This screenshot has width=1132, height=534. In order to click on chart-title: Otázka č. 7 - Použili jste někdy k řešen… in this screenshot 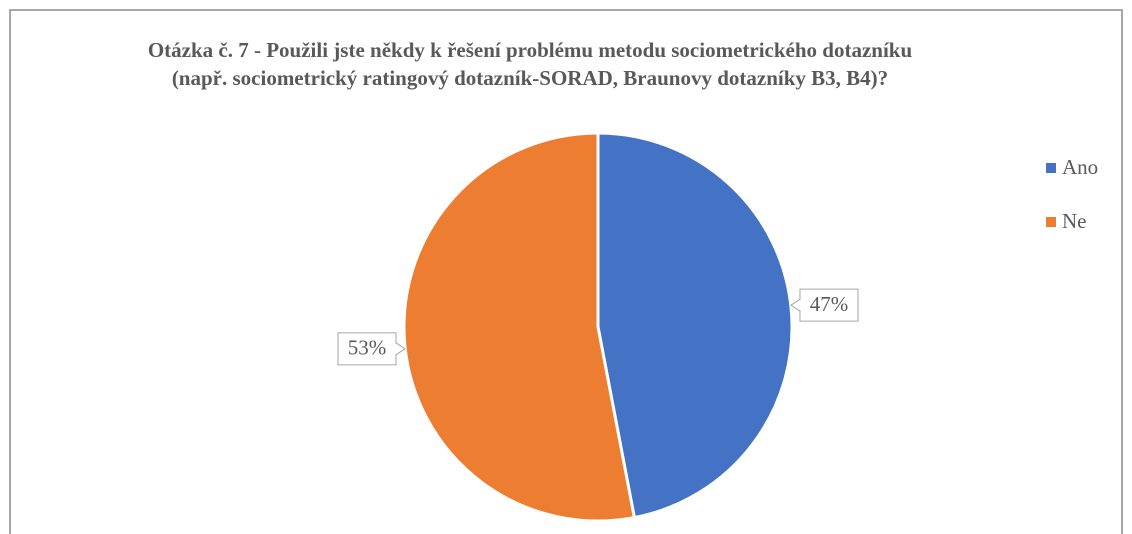, I will do `click(530, 64)`.